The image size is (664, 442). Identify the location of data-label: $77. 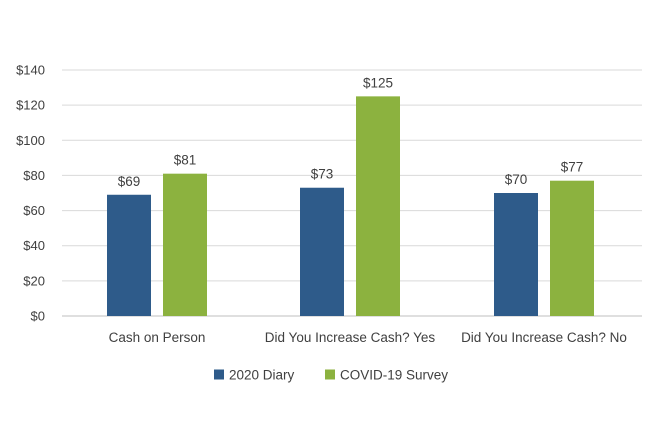
(572, 167).